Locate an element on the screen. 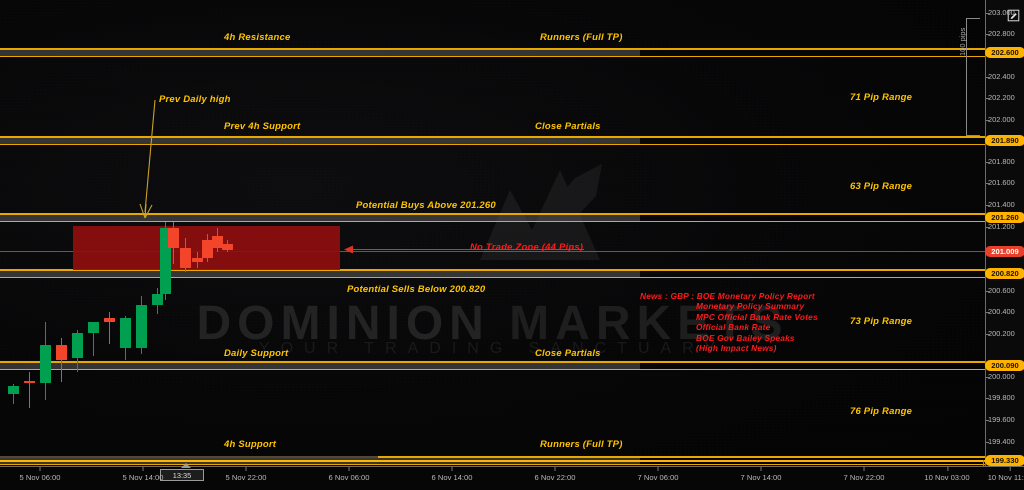  annotation-no-trade-zone: No Trade Zone (44 Pips) is located at coordinates (527, 247).